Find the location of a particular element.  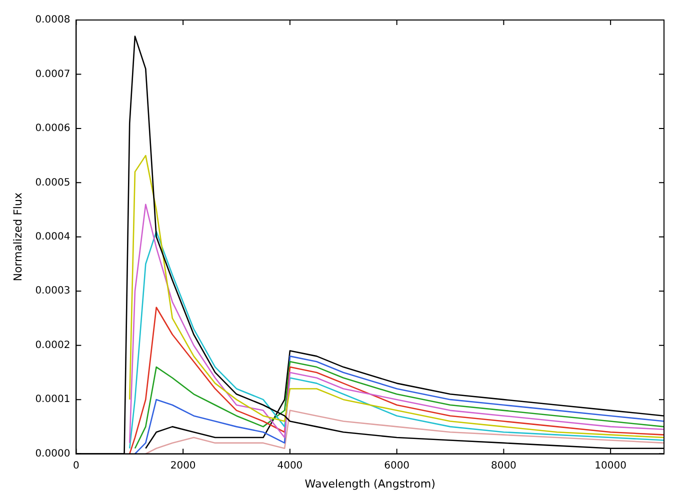

x-tick-label: 2000 is located at coordinates (183, 466).